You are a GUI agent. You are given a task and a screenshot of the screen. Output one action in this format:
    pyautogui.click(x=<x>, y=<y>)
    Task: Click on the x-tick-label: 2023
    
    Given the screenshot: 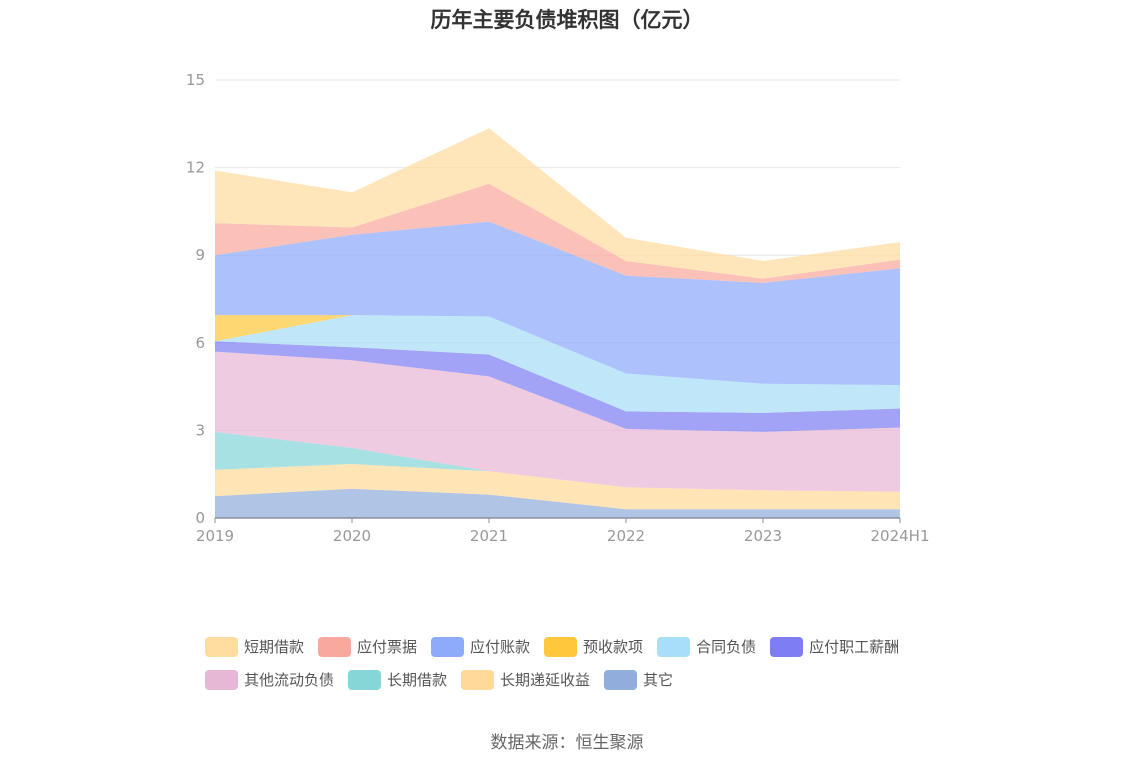 What is the action you would take?
    pyautogui.click(x=763, y=536)
    